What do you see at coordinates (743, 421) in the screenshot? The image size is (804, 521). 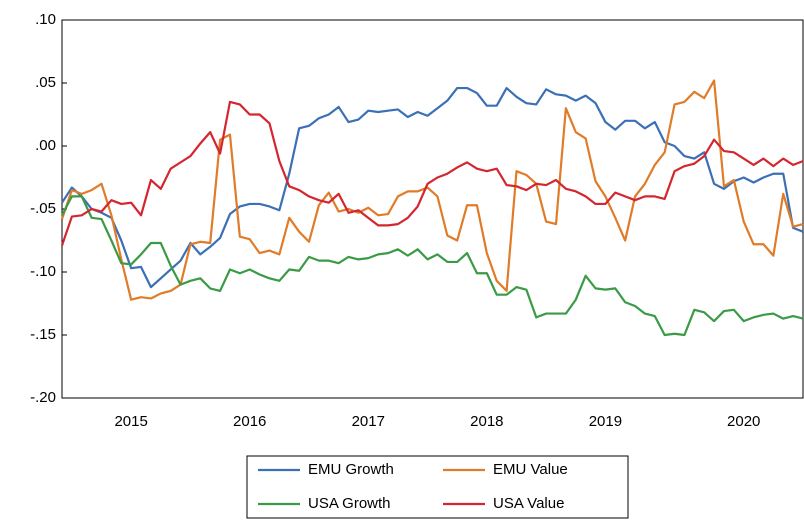 I see `x-tick-label: 2020` at bounding box center [743, 421].